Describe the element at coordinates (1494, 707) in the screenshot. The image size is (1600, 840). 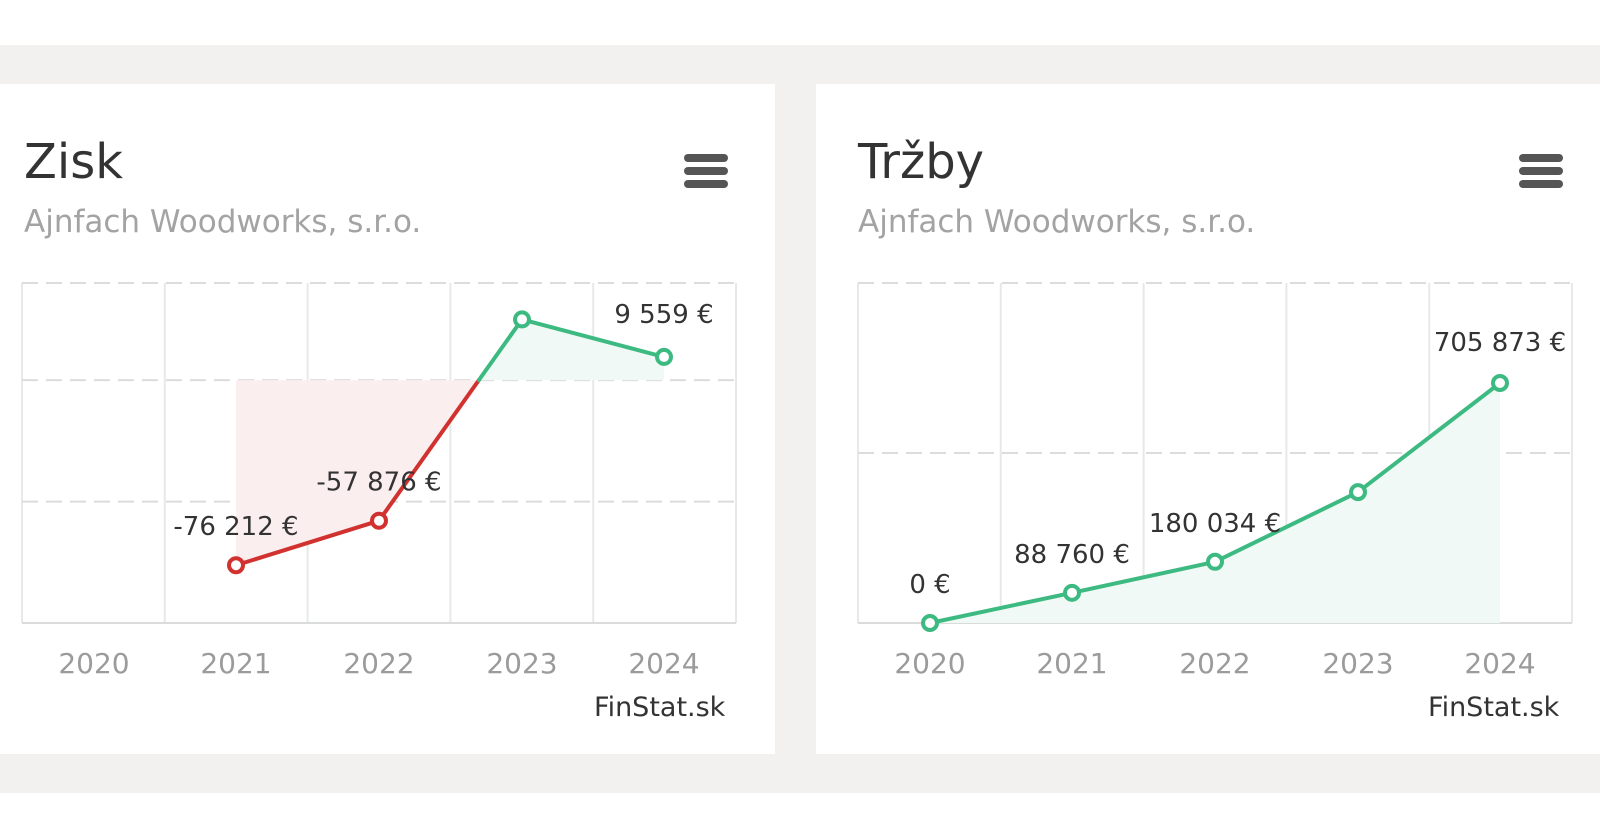
I see `trzby-chart-credit-link: FinStat.sk` at that location.